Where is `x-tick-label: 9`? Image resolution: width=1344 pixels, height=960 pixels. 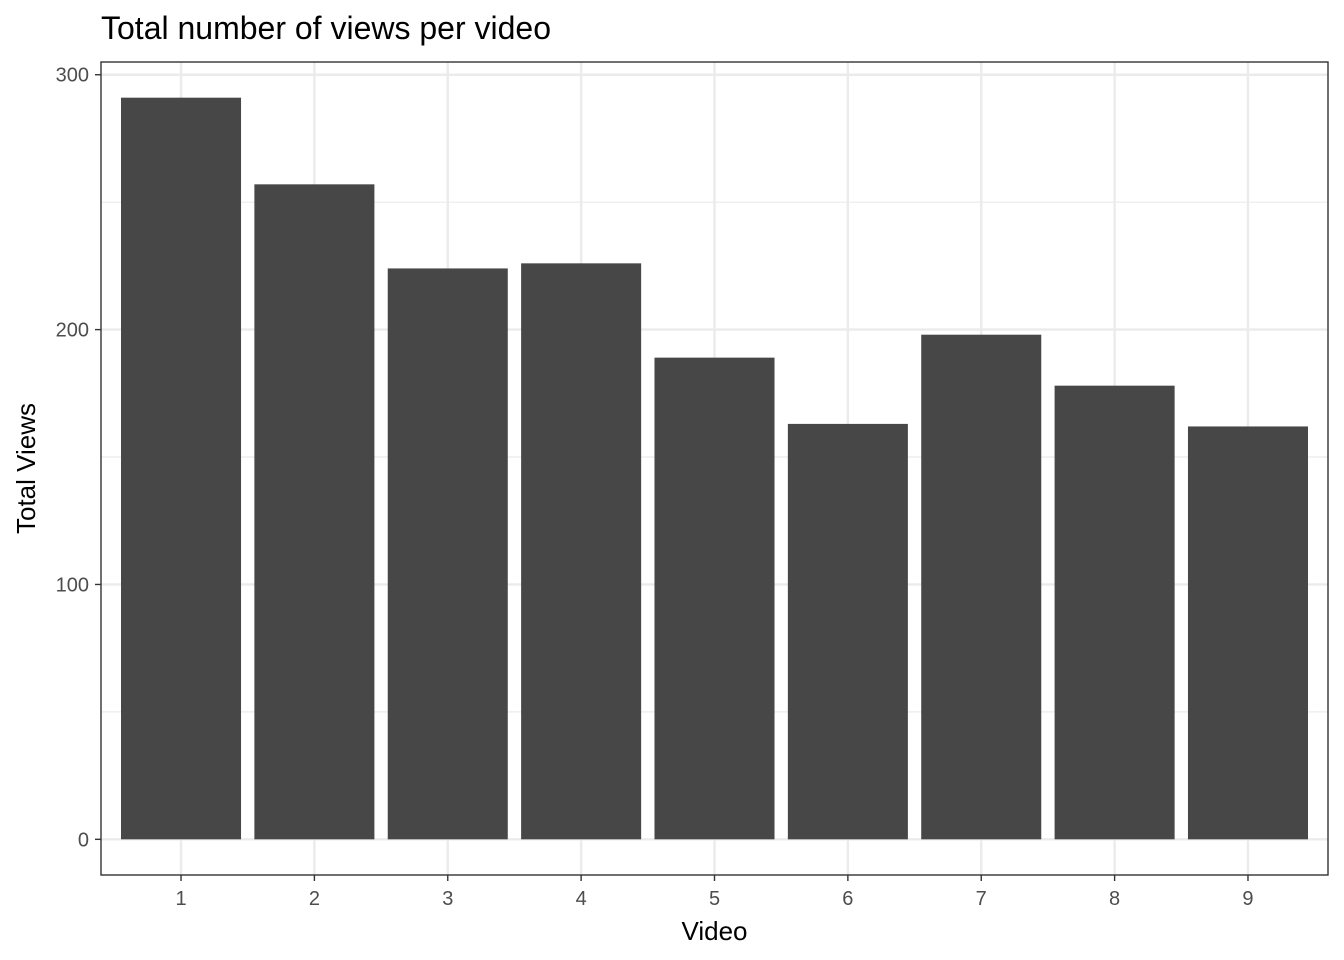 x-tick-label: 9 is located at coordinates (1247, 899).